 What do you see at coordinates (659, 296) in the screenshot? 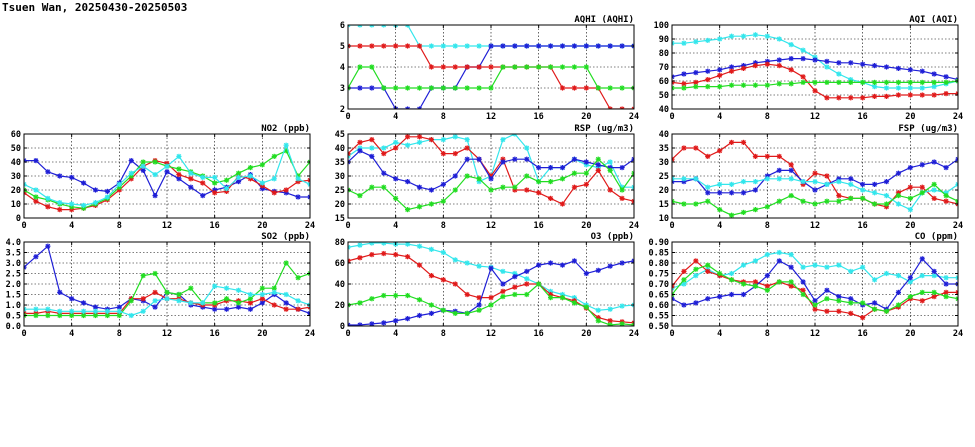
I see `y-tick-label: 0.65` at bounding box center [659, 296].